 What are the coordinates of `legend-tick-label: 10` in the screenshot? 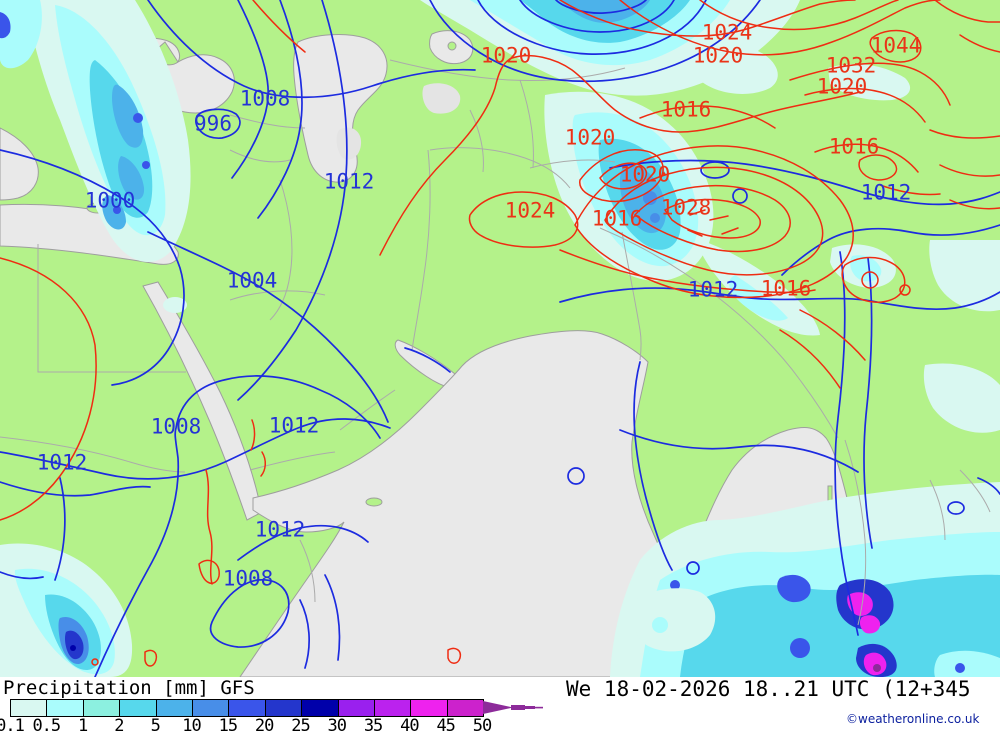 It's located at (192, 724).